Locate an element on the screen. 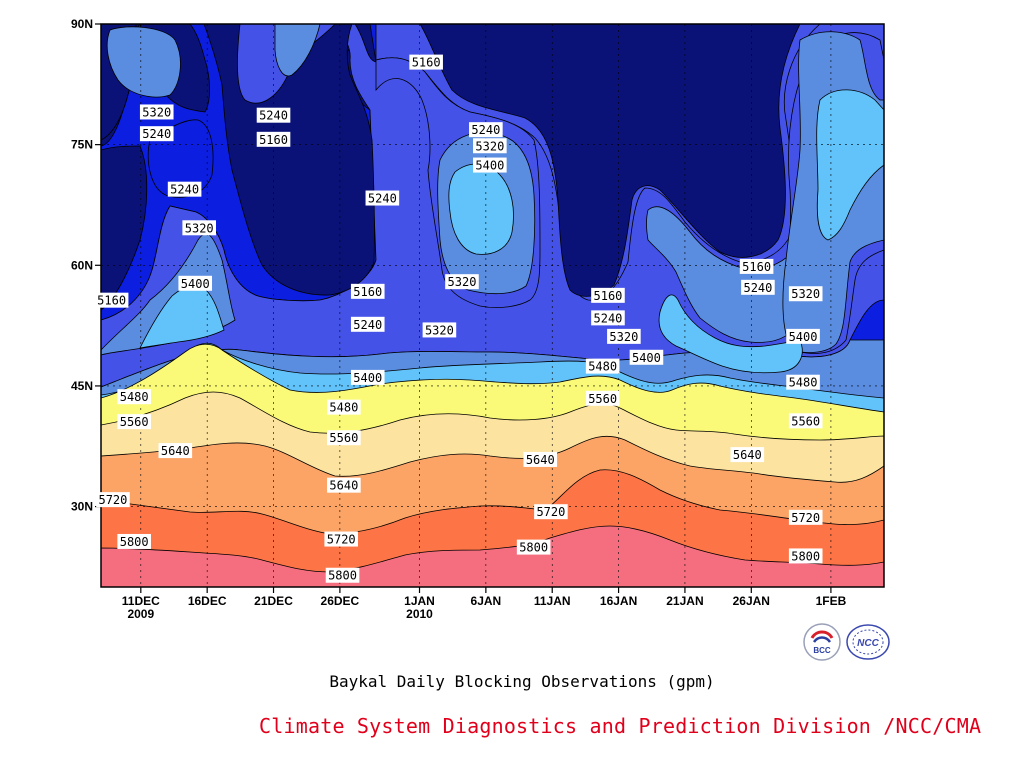 Image resolution: width=1024 pixels, height=768 pixels. y-tick-label: 90N is located at coordinates (82, 24).